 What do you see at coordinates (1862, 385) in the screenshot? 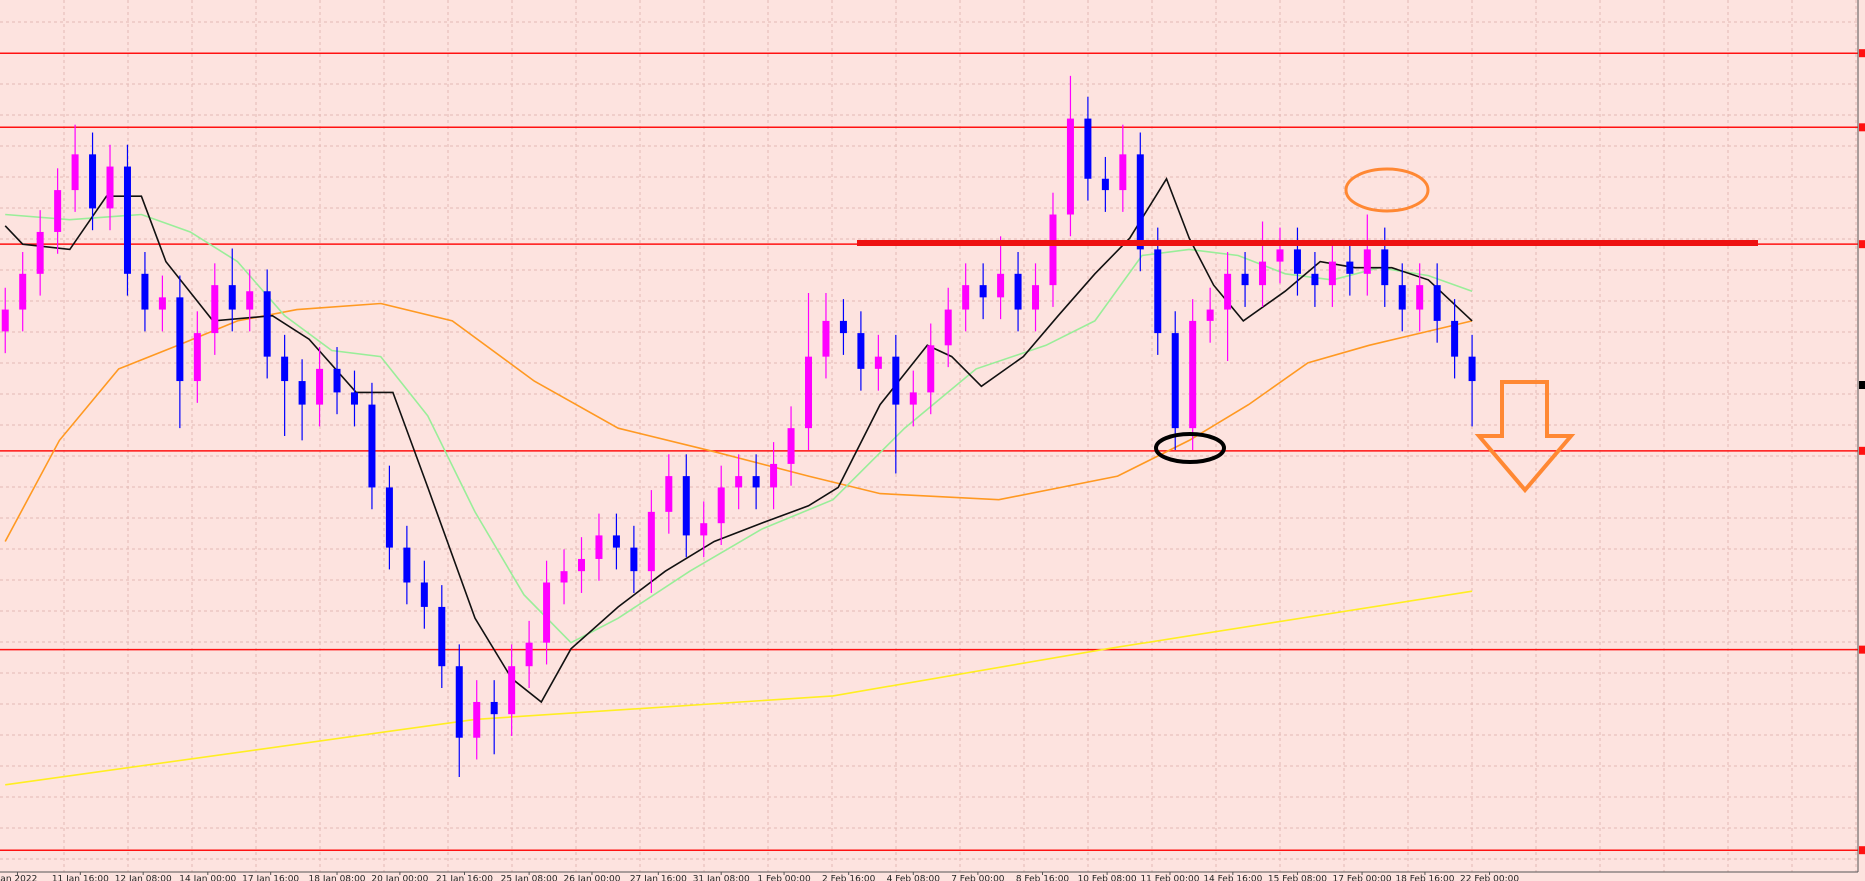
I see `price-marker` at bounding box center [1862, 385].